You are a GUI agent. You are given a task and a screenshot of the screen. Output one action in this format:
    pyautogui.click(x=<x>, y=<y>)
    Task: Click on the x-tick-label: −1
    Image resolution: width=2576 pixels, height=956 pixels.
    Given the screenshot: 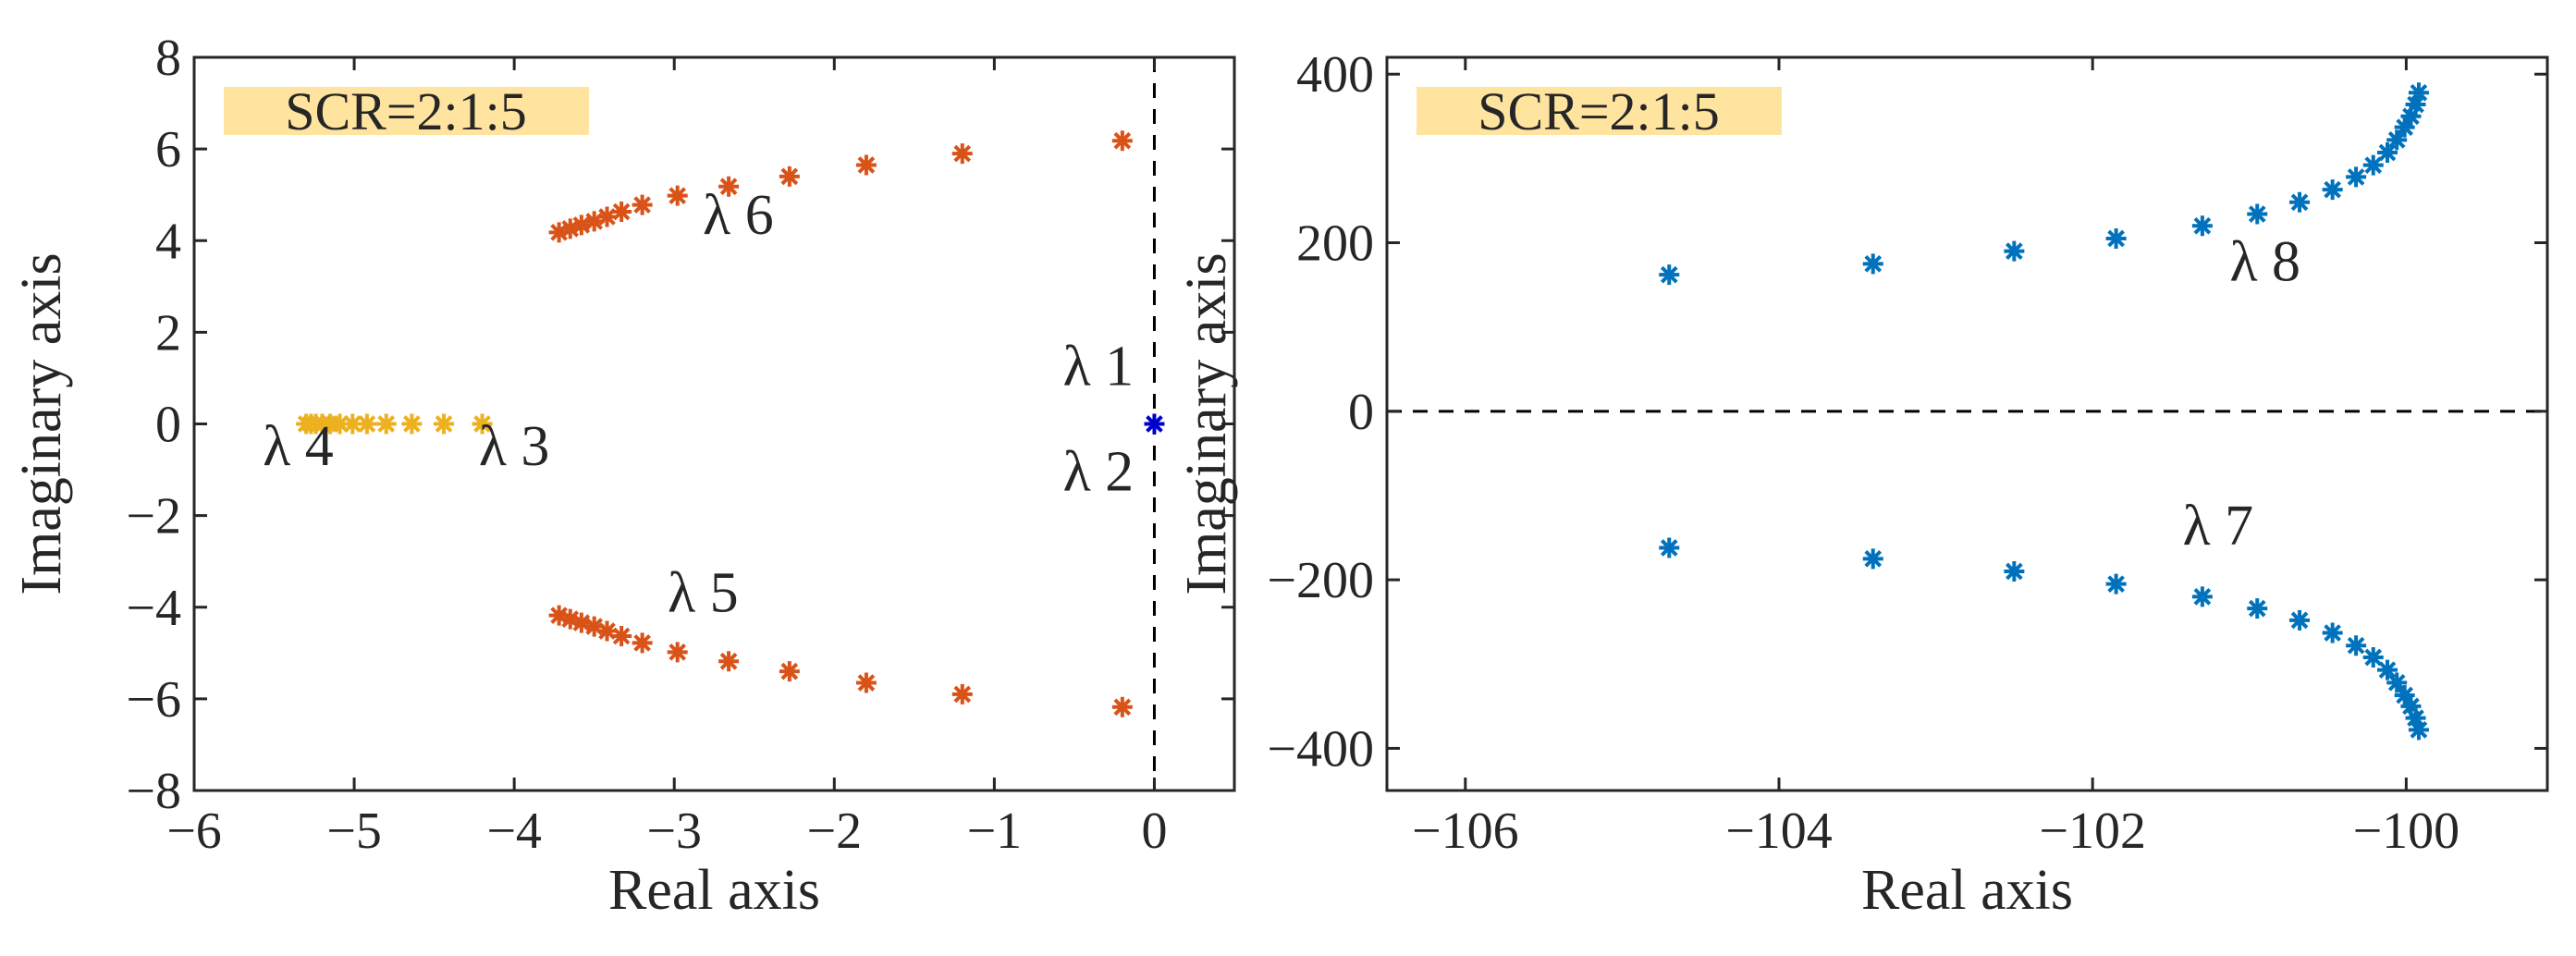 What is the action you would take?
    pyautogui.click(x=995, y=831)
    